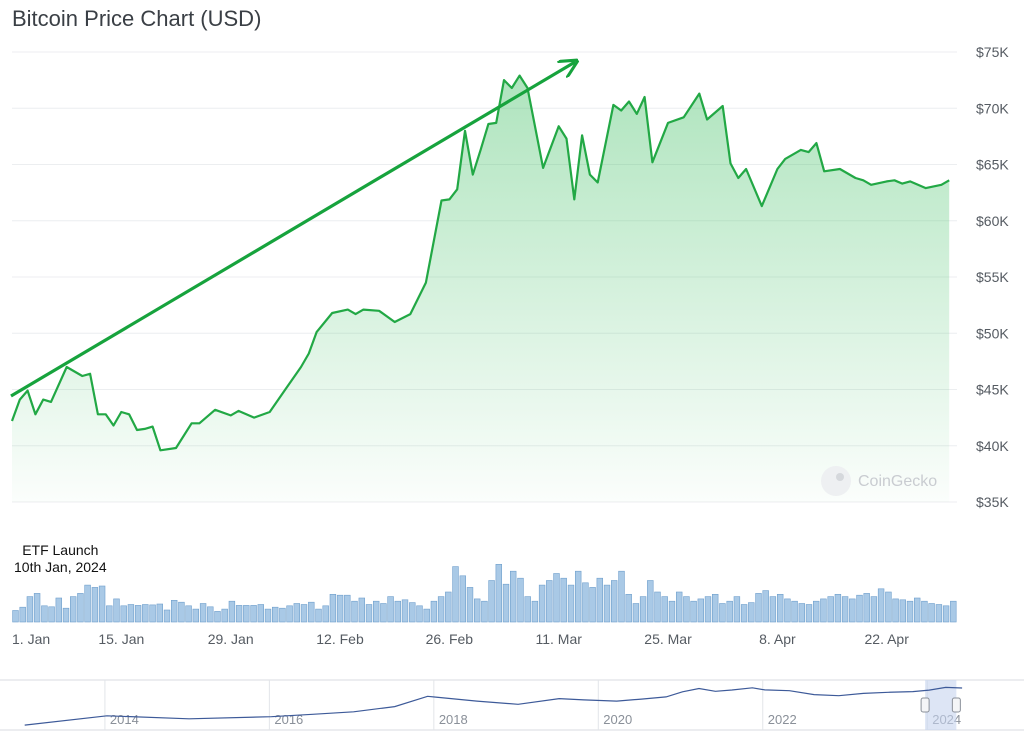  I want to click on volume-bars, so click(484, 593).